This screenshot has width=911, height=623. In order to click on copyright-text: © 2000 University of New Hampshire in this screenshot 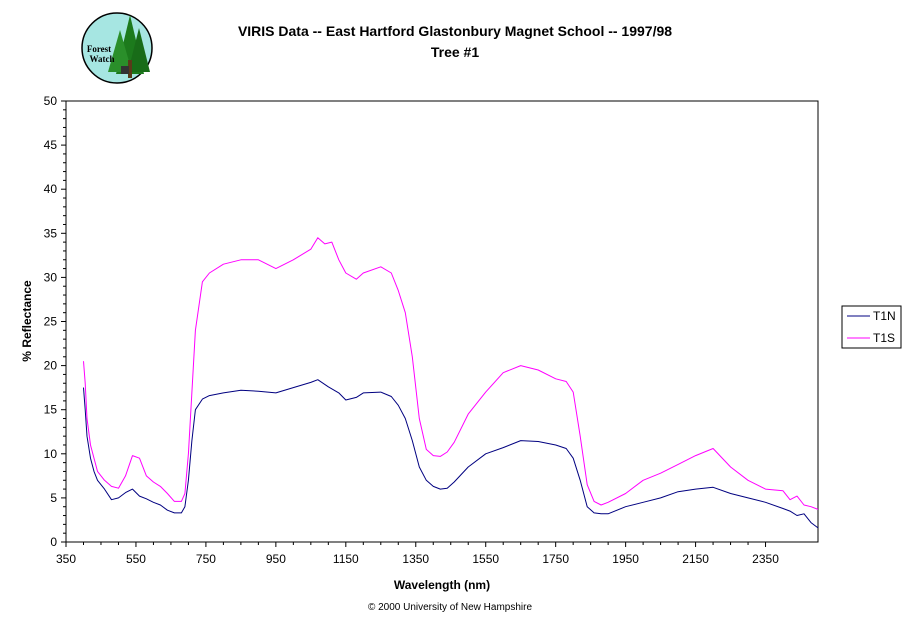, I will do `click(450, 607)`.